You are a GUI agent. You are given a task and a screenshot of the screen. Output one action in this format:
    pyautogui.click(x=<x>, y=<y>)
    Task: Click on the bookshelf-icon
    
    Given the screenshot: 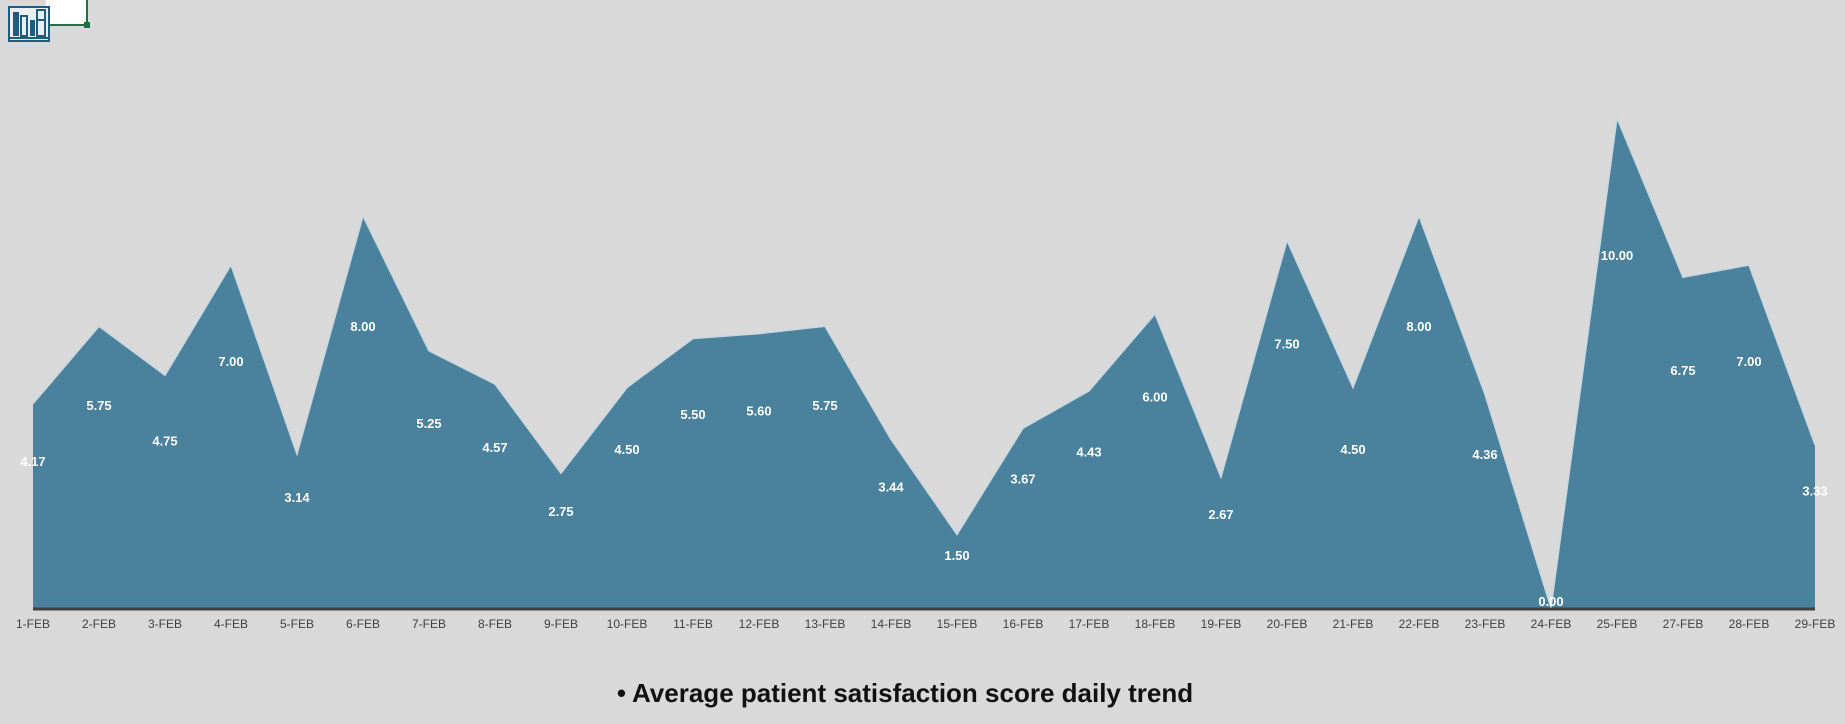 What is the action you would take?
    pyautogui.click(x=29, y=24)
    